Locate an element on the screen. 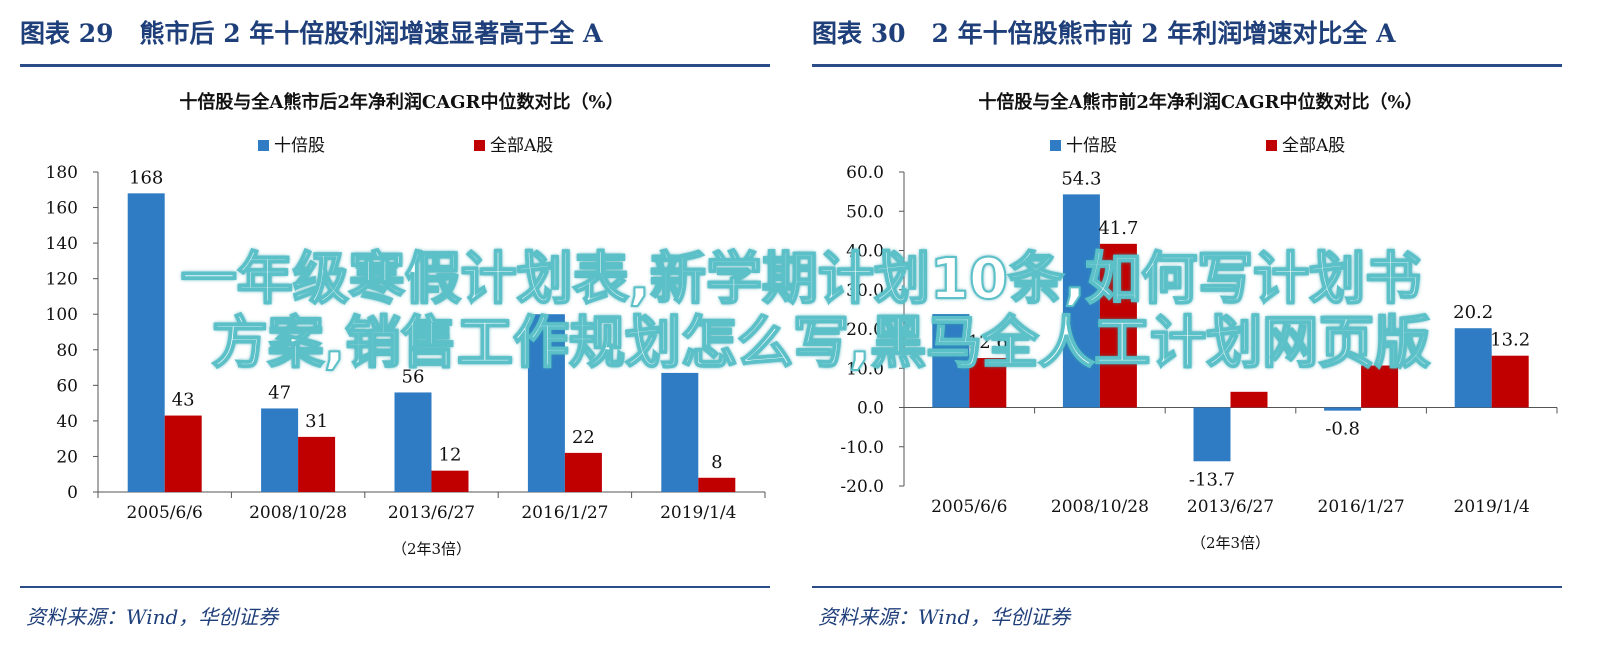  data-label: 20.2 is located at coordinates (1473, 312).